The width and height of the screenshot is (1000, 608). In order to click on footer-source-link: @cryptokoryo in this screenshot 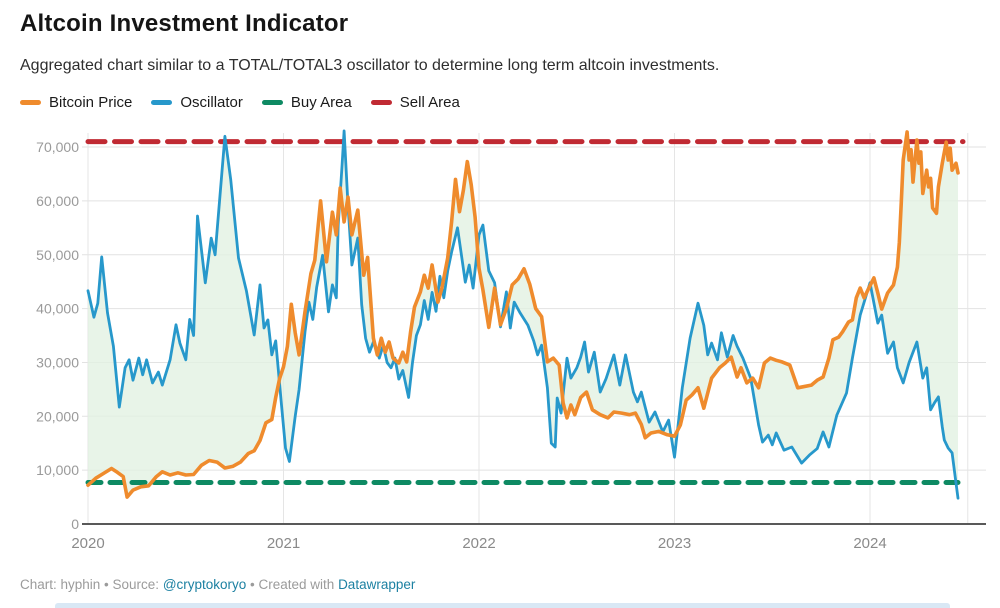, I will do `click(204, 584)`.